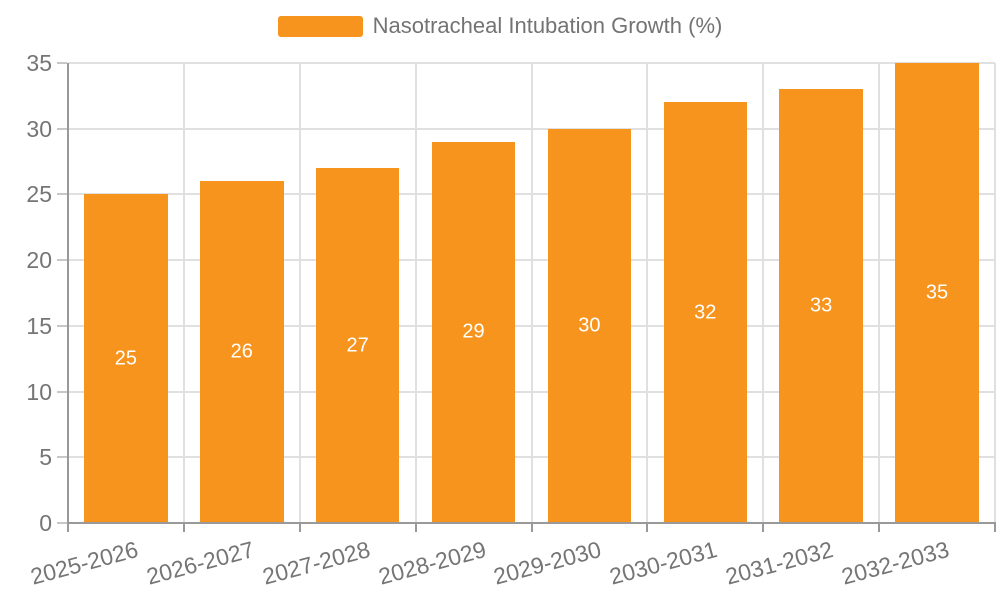 The height and width of the screenshot is (600, 1000). I want to click on x-tick-label: 2031-2032, so click(779, 563).